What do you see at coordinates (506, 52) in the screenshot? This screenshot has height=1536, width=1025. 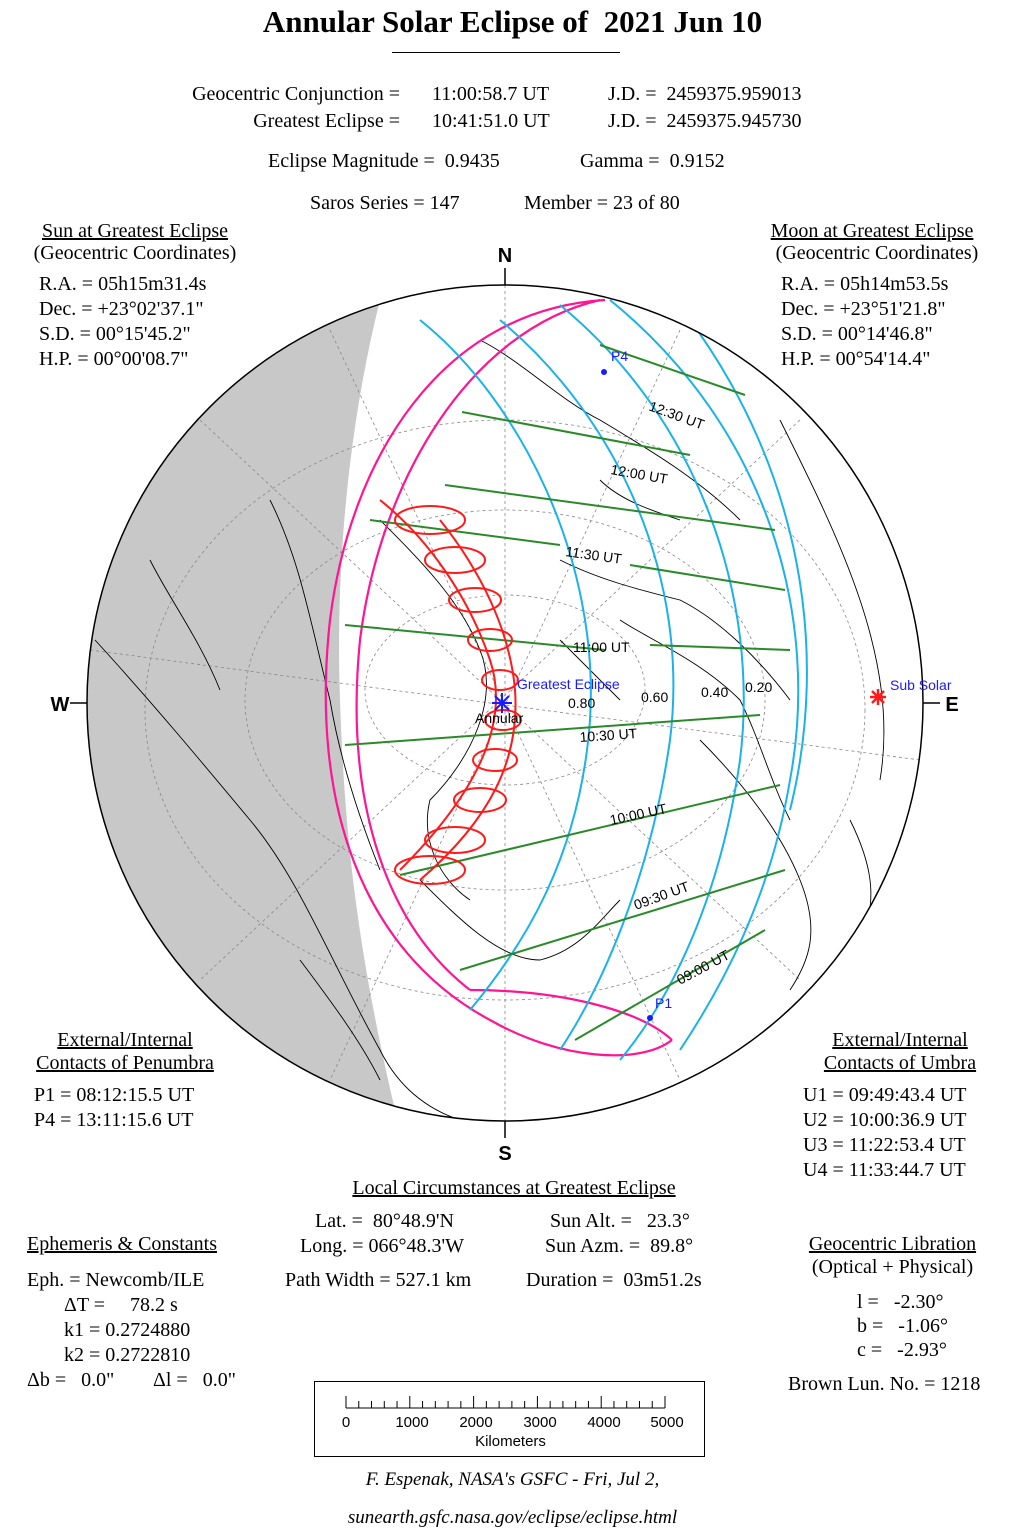 I see `title-divider` at bounding box center [506, 52].